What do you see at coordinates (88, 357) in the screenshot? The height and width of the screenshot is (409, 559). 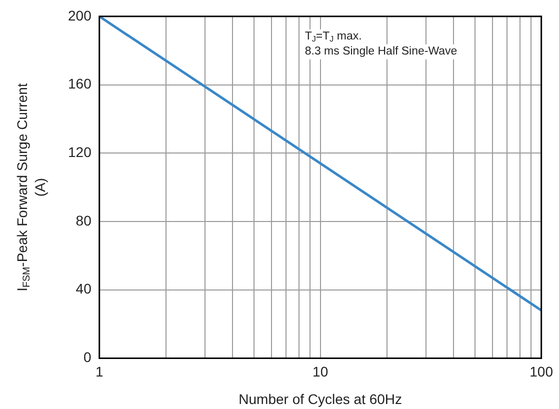 I see `y-tick-label: 0` at bounding box center [88, 357].